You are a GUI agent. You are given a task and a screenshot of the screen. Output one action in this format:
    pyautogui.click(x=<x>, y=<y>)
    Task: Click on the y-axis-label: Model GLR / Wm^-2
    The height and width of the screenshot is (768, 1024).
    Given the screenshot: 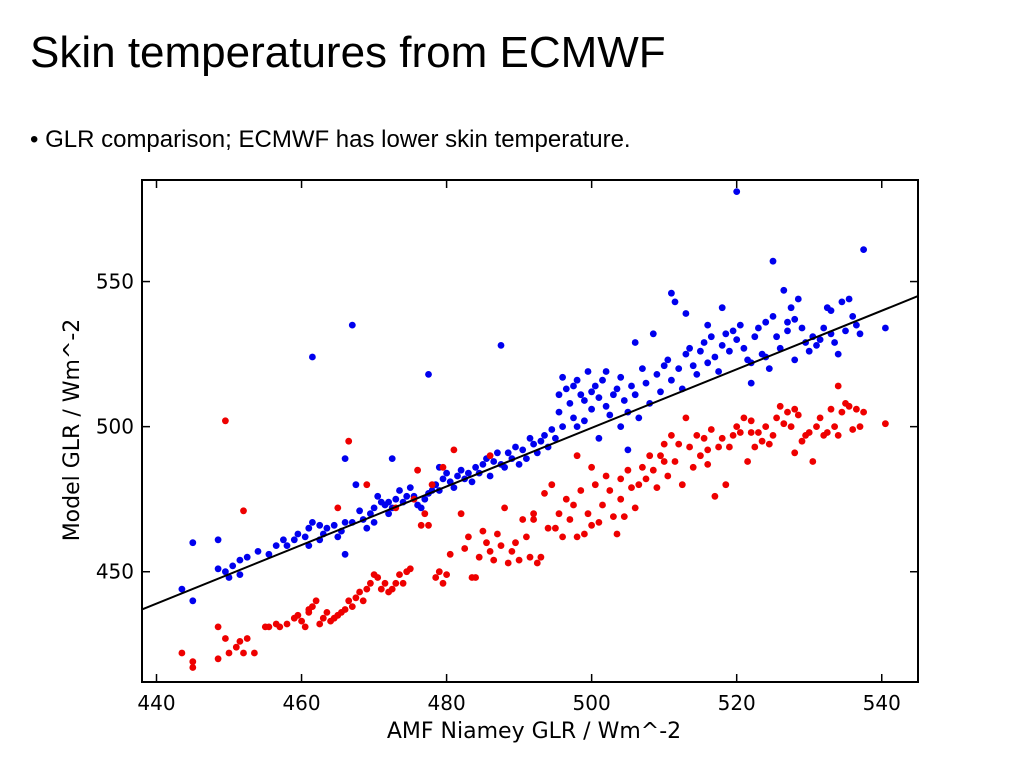 What is the action you would take?
    pyautogui.click(x=72, y=430)
    